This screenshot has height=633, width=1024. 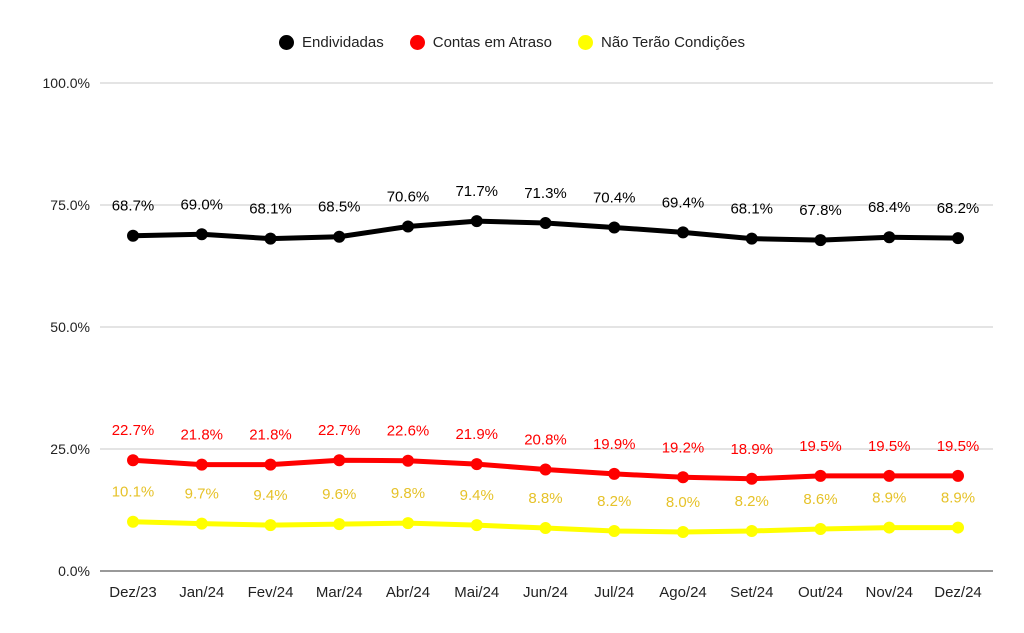 I want to click on data-label-nao-terao-condicoes: 9.8%, so click(x=408, y=493).